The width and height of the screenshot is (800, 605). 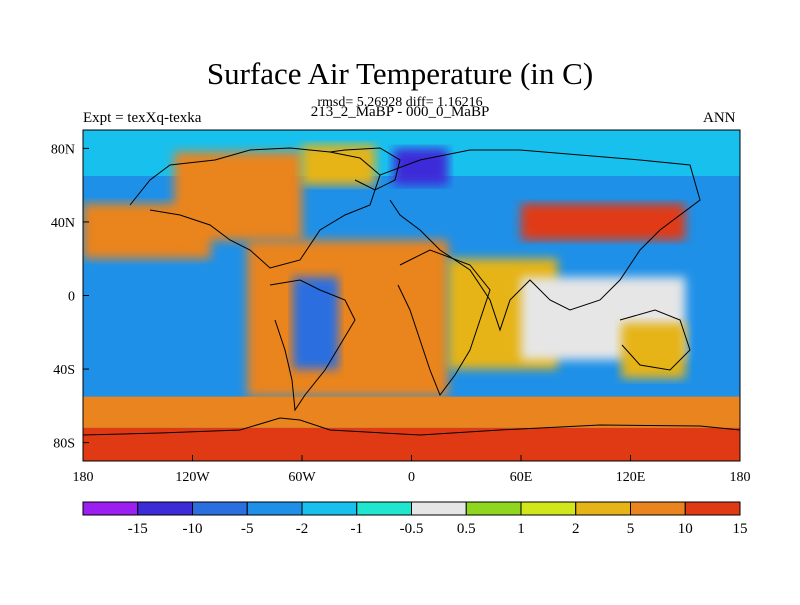 I want to click on colorbar-label: 5, so click(x=631, y=529).